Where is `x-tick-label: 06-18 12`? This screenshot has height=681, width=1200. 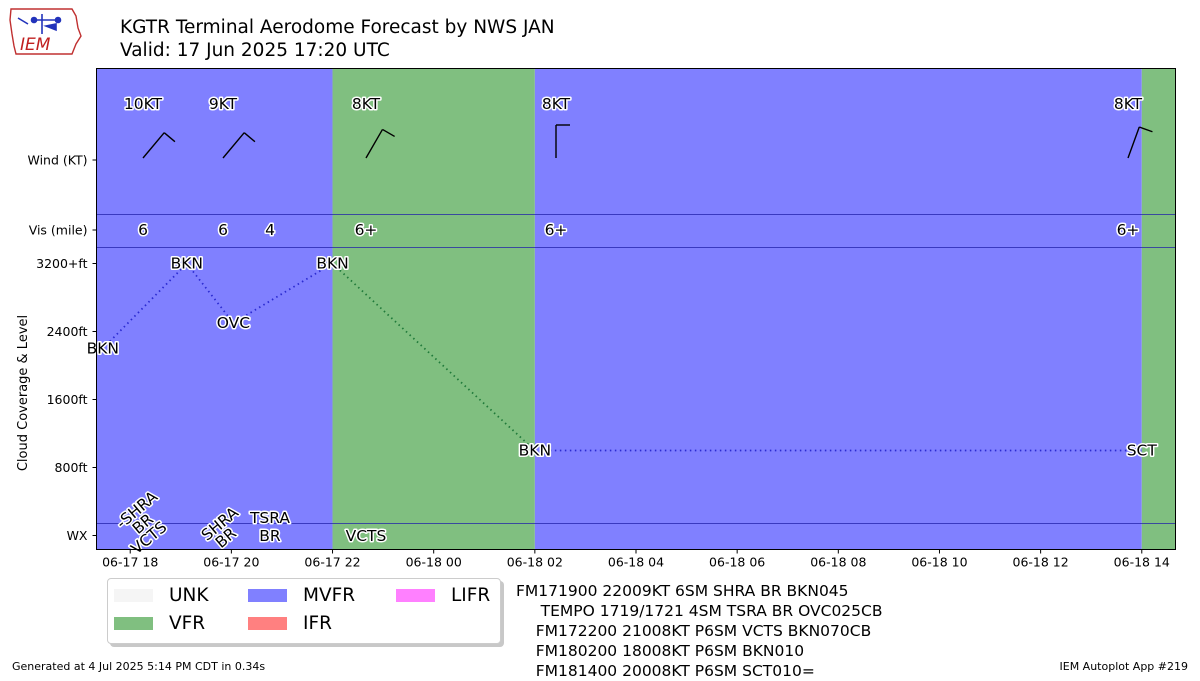
x-tick-label: 06-18 12 is located at coordinates (1041, 562).